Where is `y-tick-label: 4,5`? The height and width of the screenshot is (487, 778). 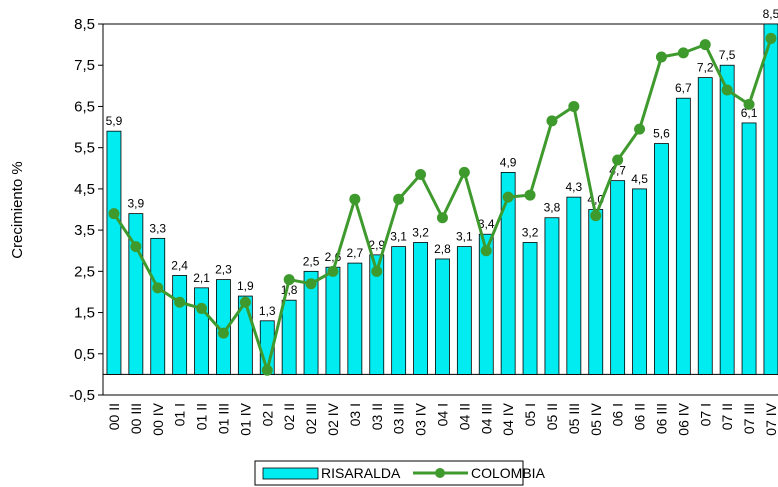
y-tick-label: 4,5 is located at coordinates (84, 189).